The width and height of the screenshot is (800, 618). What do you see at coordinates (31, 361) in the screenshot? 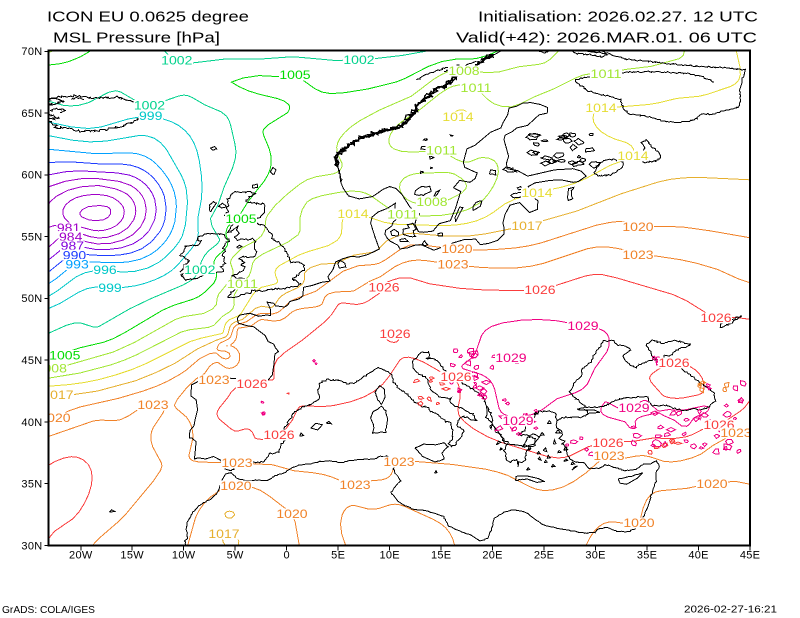
I see `svg-text: 45N` at bounding box center [31, 361].